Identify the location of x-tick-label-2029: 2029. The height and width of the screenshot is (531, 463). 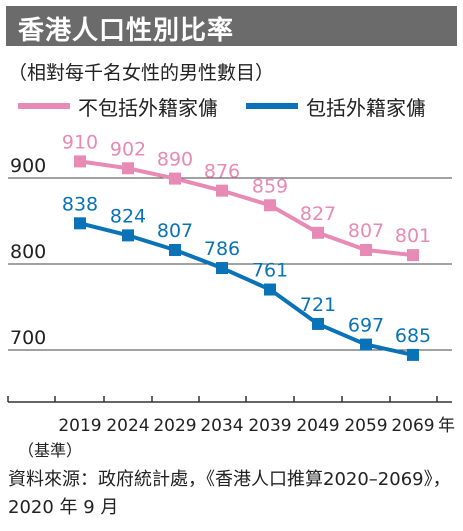
(174, 426).